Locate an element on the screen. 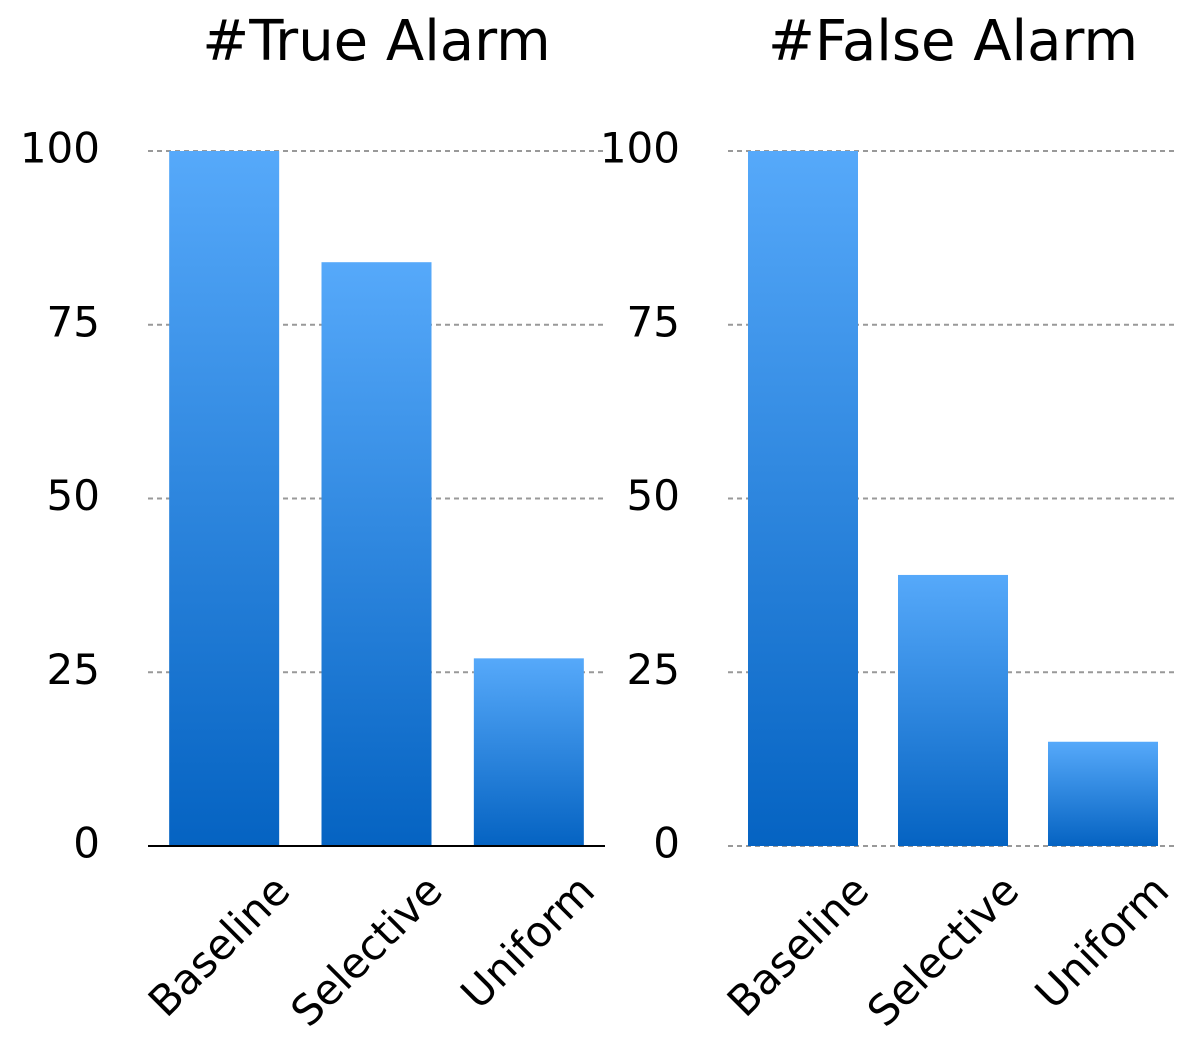 The width and height of the screenshot is (1178, 1043). chart-title: #False Alarm is located at coordinates (953, 41).